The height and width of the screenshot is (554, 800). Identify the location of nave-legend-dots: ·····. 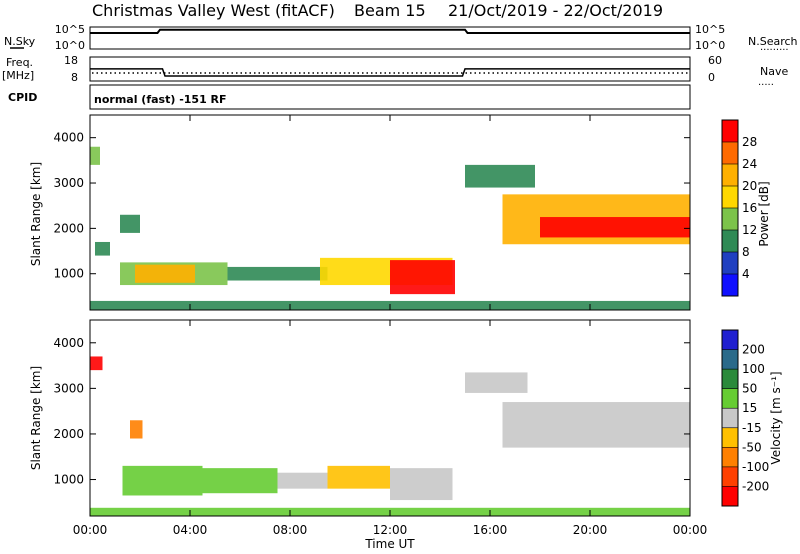
(766, 85).